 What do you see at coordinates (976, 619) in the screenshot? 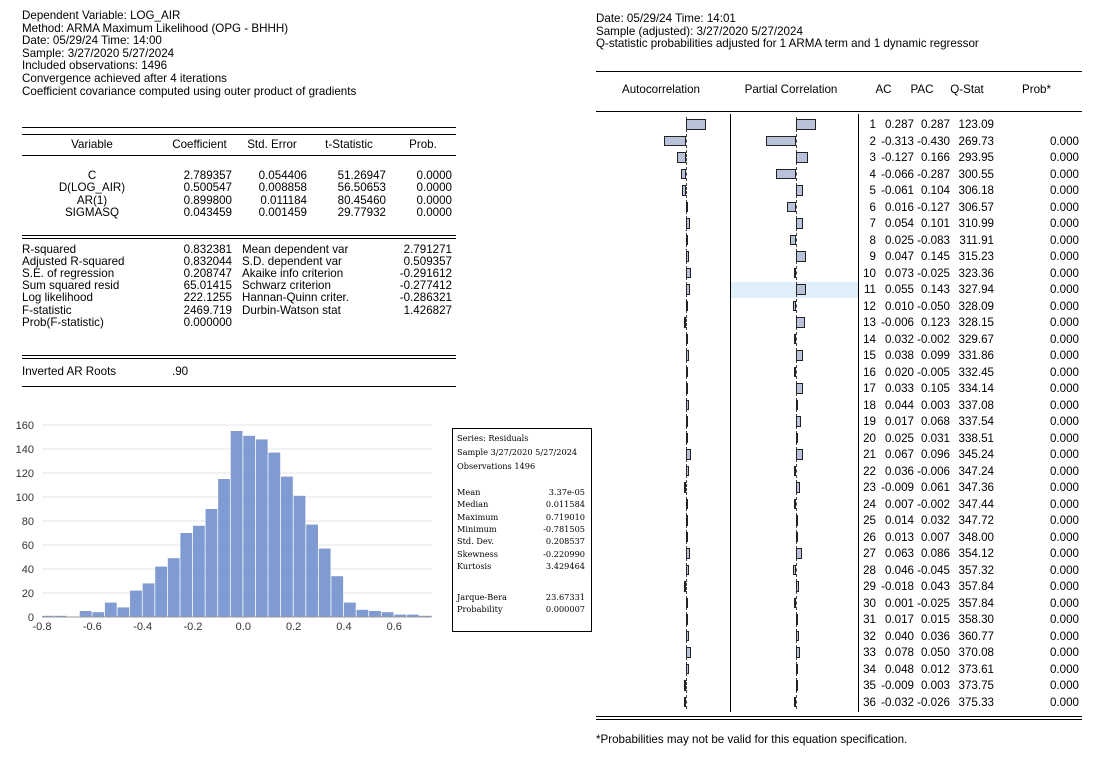
I see `table-cell: 358.30` at bounding box center [976, 619].